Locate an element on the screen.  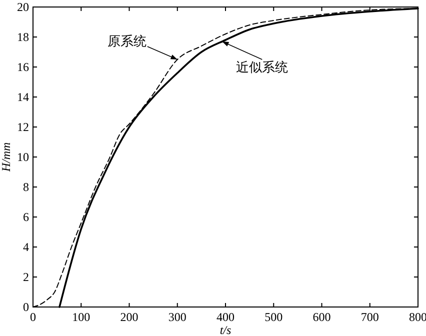
y-axis-title: H/mm is located at coordinates (6, 157).